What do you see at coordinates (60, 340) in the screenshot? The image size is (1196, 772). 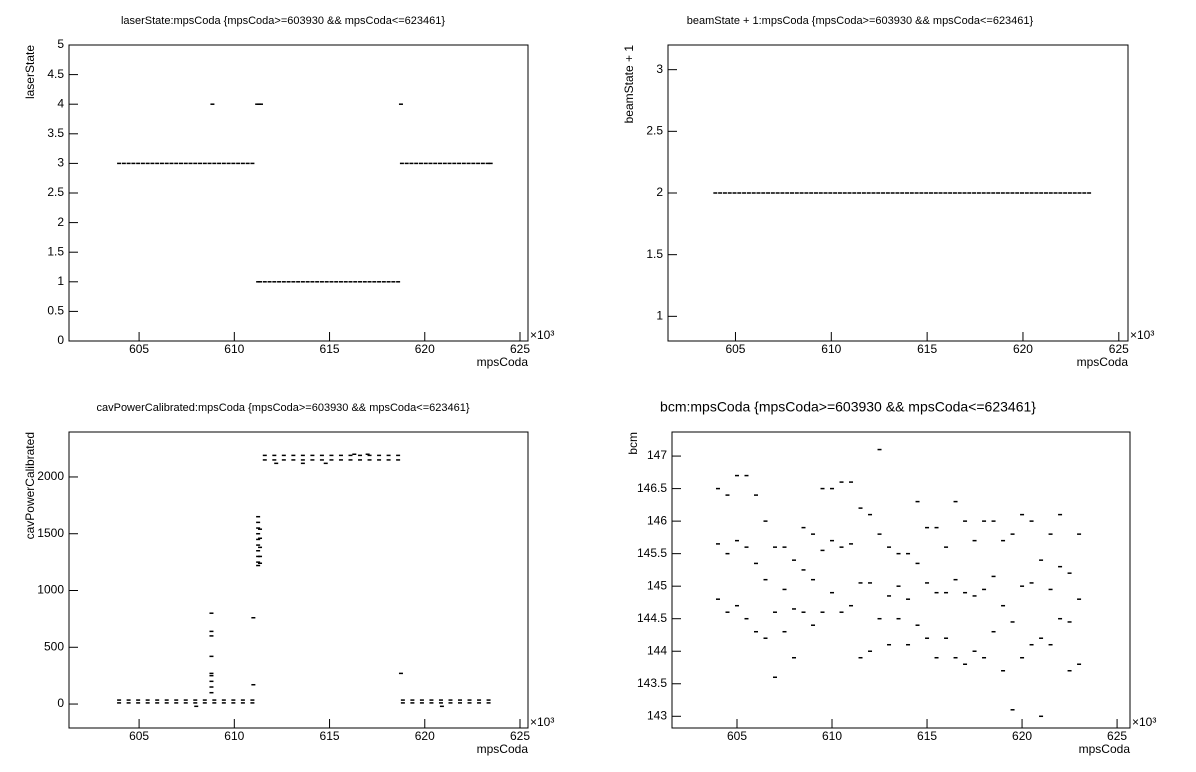 I see `y-tick-label: 0` at bounding box center [60, 340].